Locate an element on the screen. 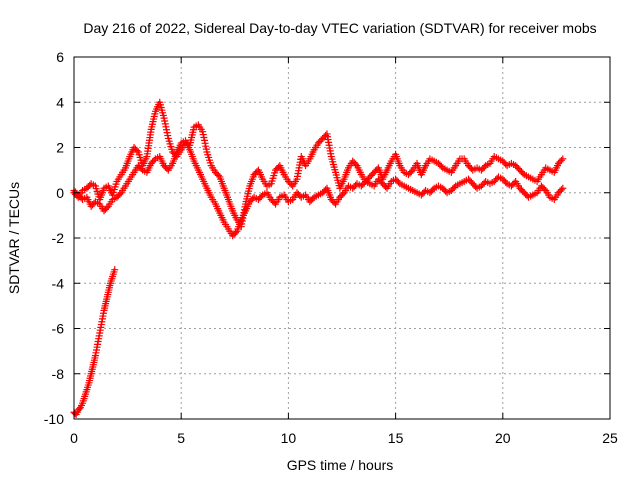  y-tick-label: 0 is located at coordinates (60, 193).